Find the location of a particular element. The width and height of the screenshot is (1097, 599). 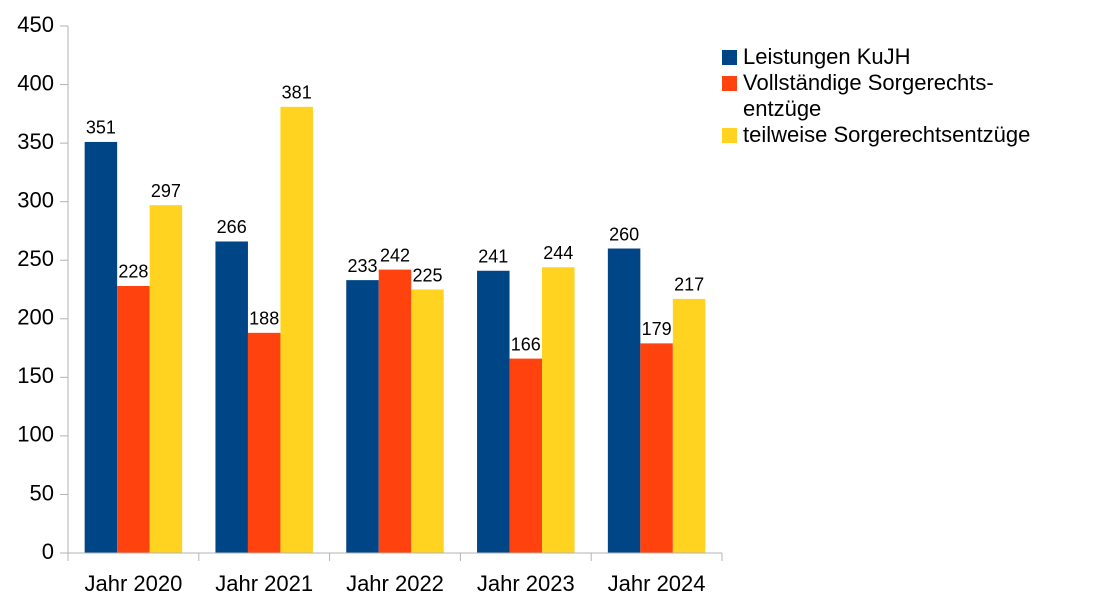

x-tick-label: Jahr 2020 is located at coordinates (133, 583).